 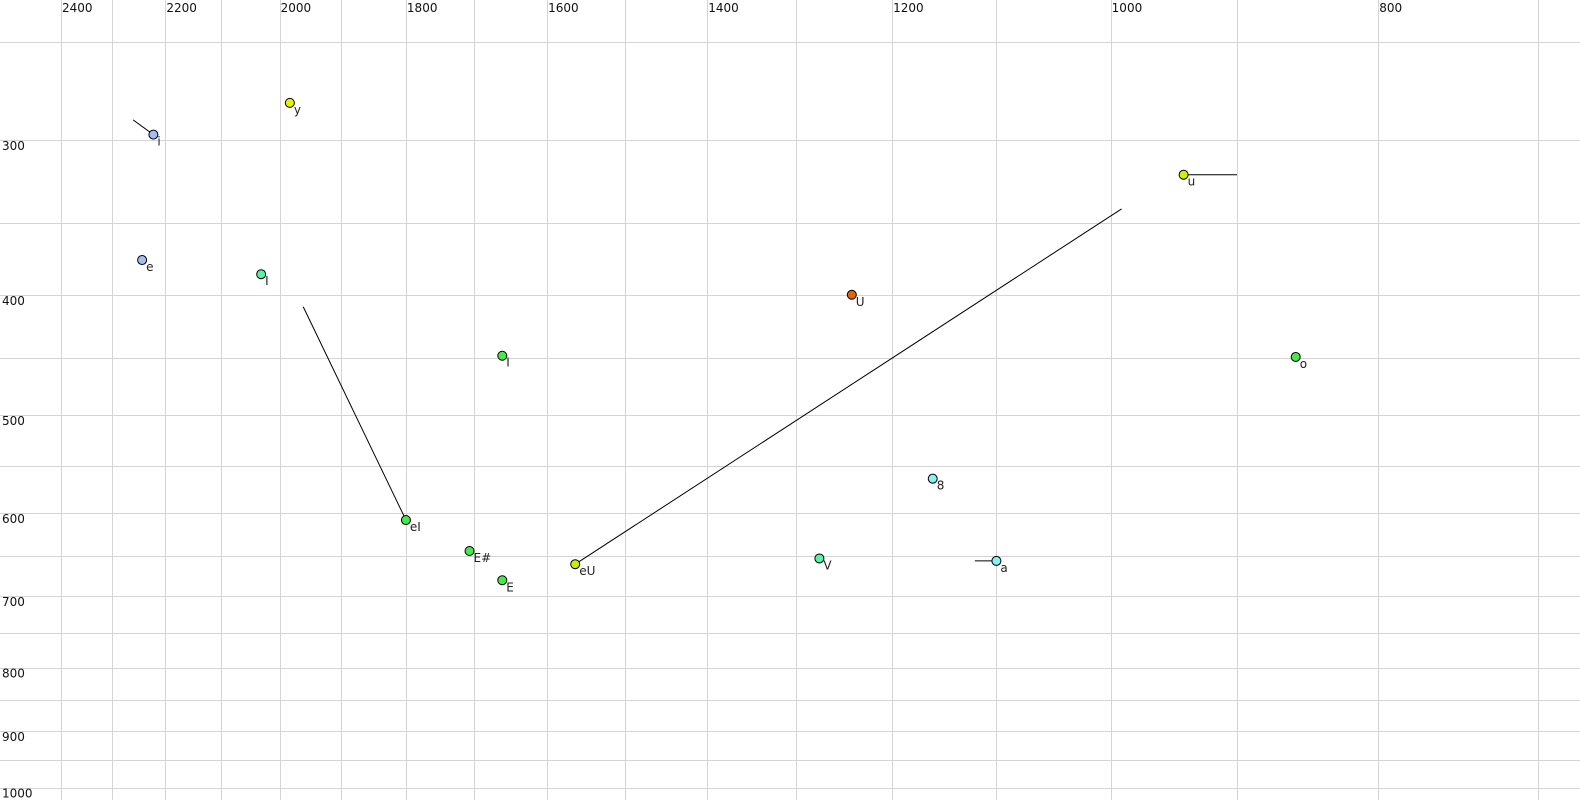 I want to click on point-label: u, so click(x=1192, y=182).